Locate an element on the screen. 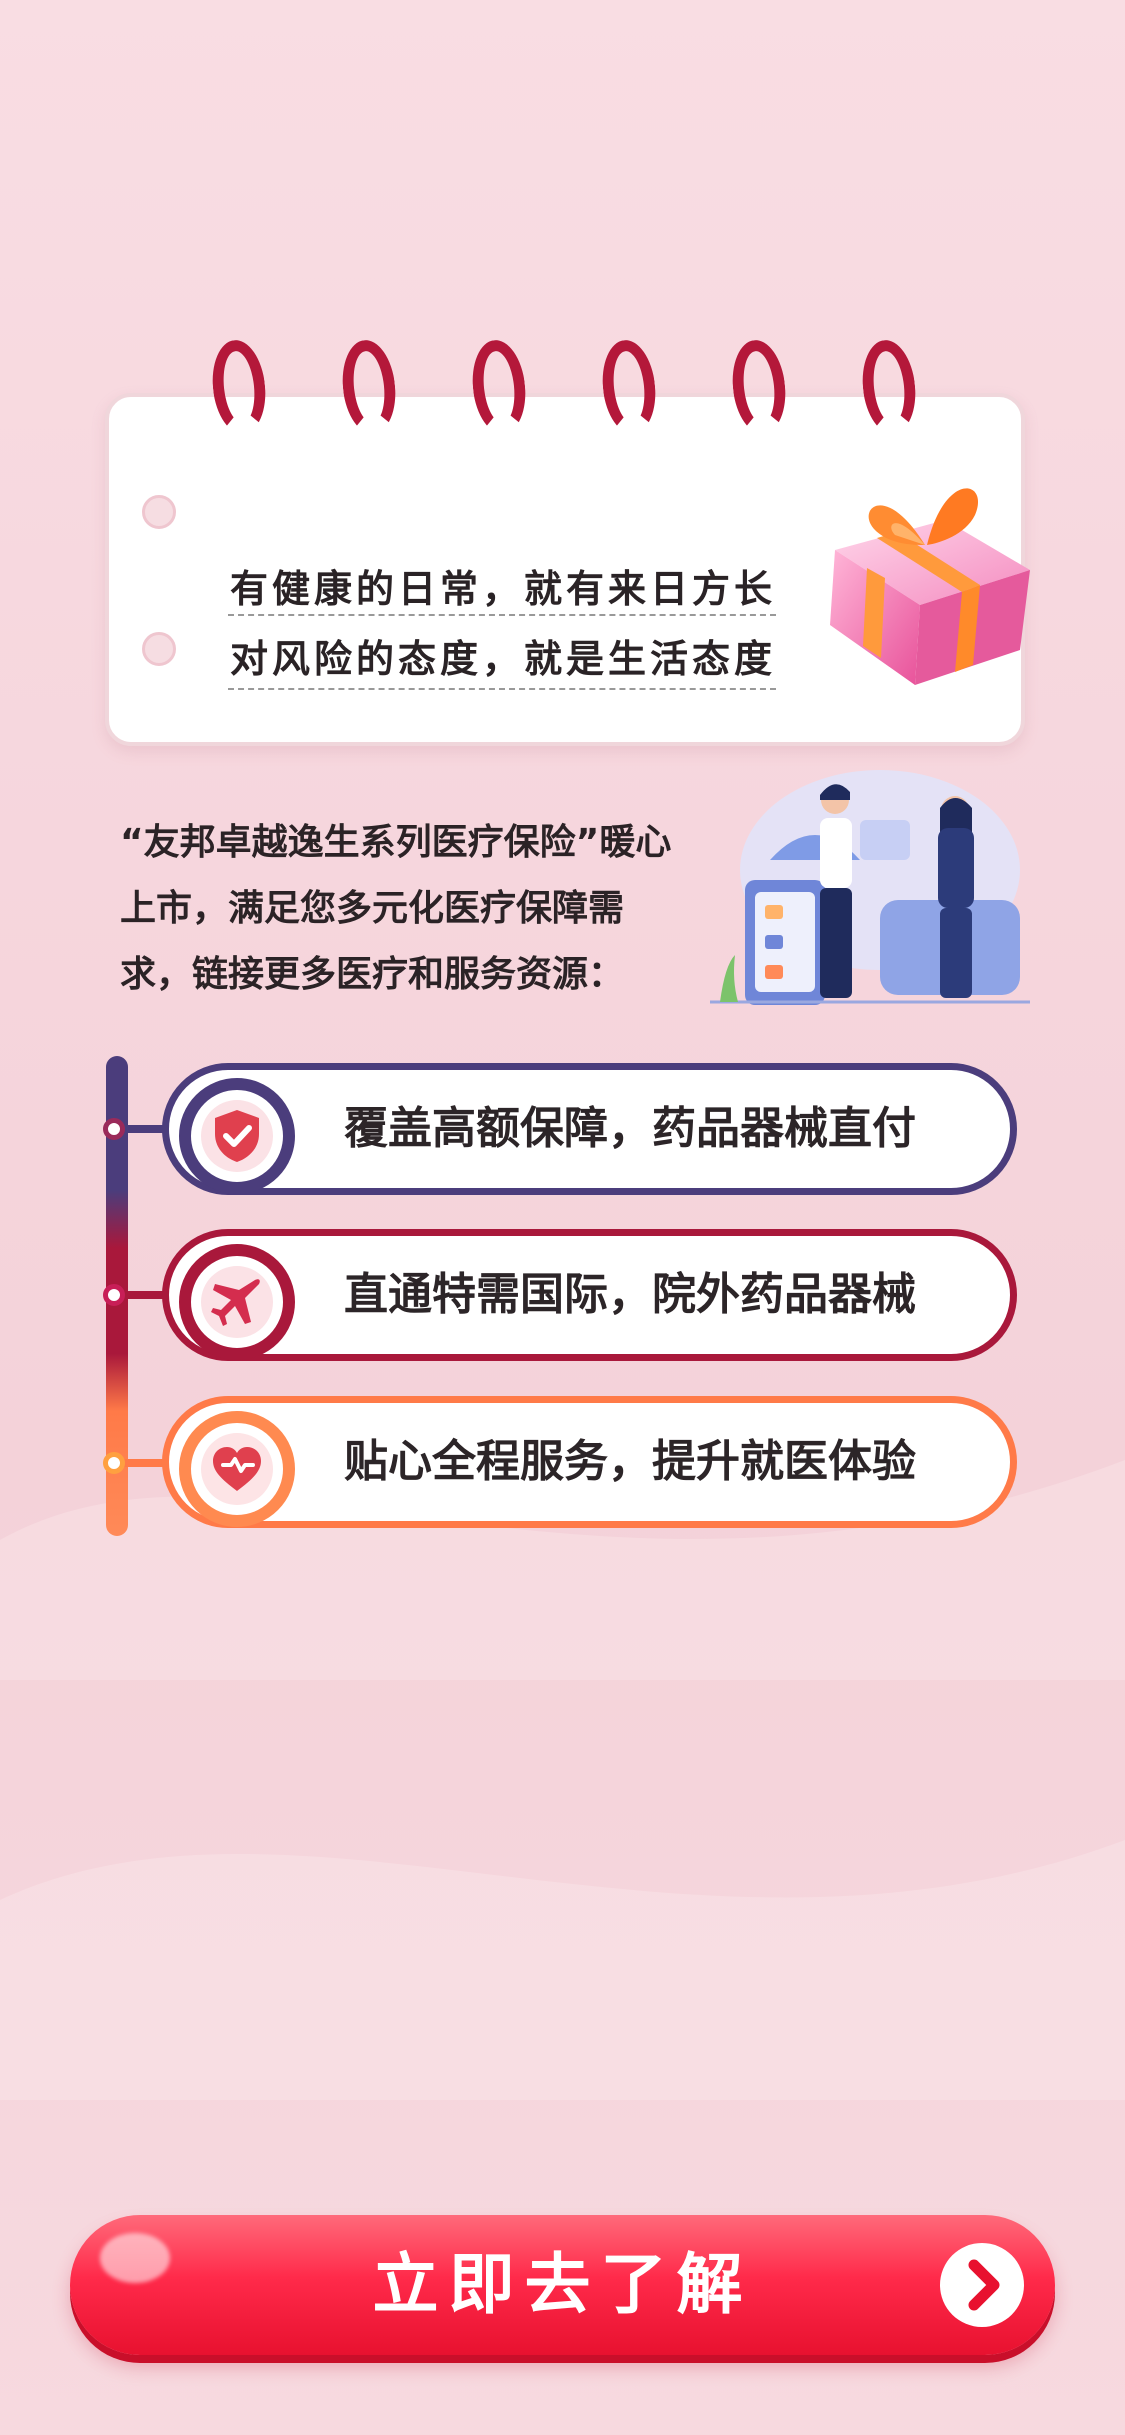 The image size is (1125, 2435). feature-label: 直通特需国际，院外药品器械 is located at coordinates (630, 1294).